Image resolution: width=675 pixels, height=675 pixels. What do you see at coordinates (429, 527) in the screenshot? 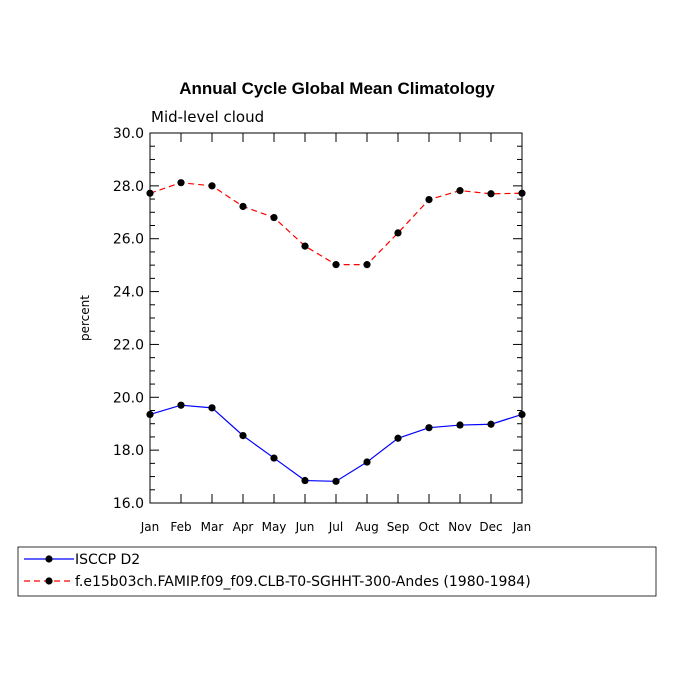
I see `x-tick-label: Oct` at bounding box center [429, 527].